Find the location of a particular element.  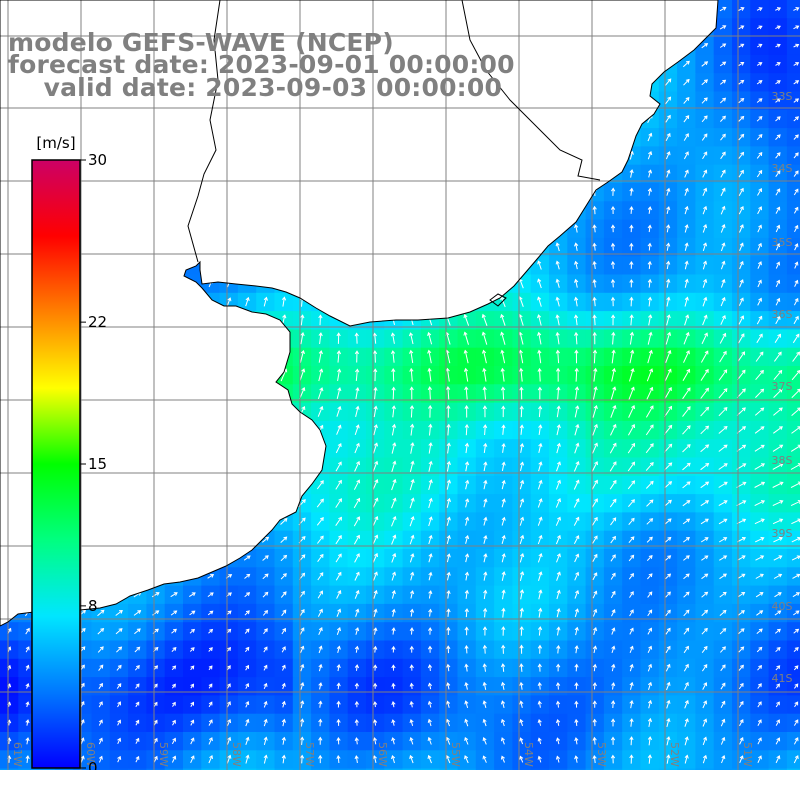

latitude-label: 40S is located at coordinates (782, 606).